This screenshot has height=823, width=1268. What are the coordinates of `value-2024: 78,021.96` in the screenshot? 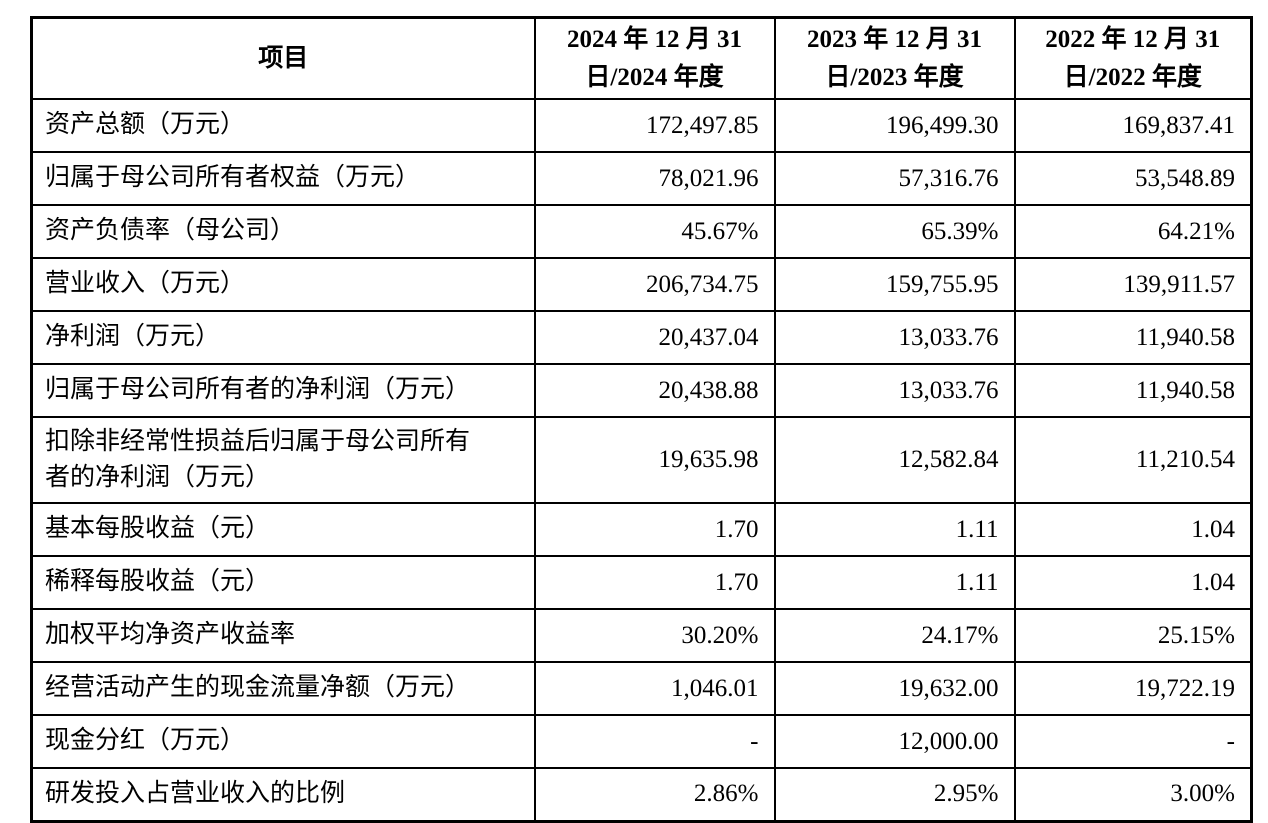 It's located at (654, 178).